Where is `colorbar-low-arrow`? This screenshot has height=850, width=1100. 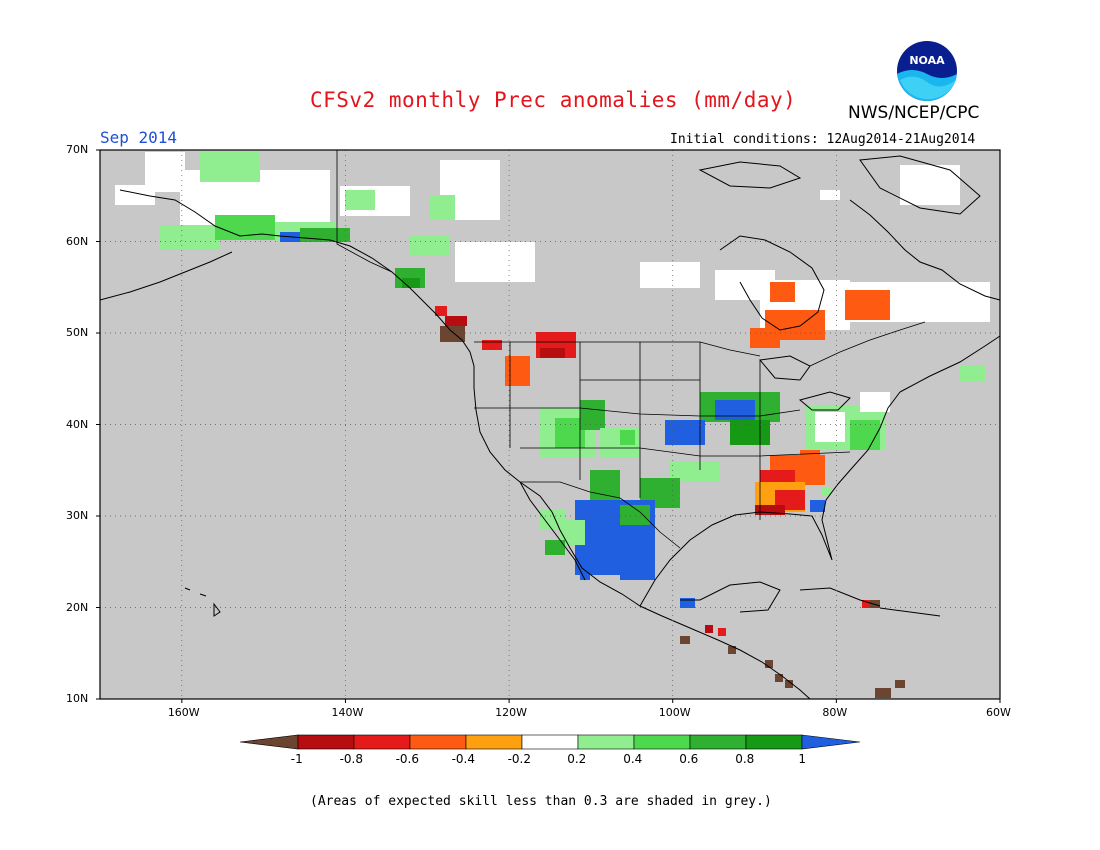
colorbar-low-arrow is located at coordinates (269, 742).